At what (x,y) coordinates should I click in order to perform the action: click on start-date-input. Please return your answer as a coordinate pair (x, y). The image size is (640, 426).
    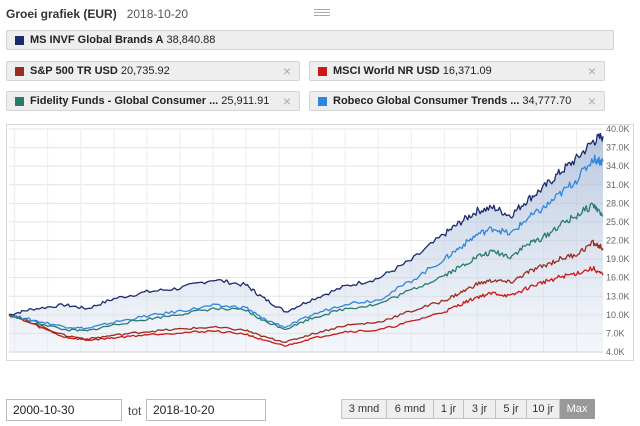
    Looking at the image, I should click on (64, 410).